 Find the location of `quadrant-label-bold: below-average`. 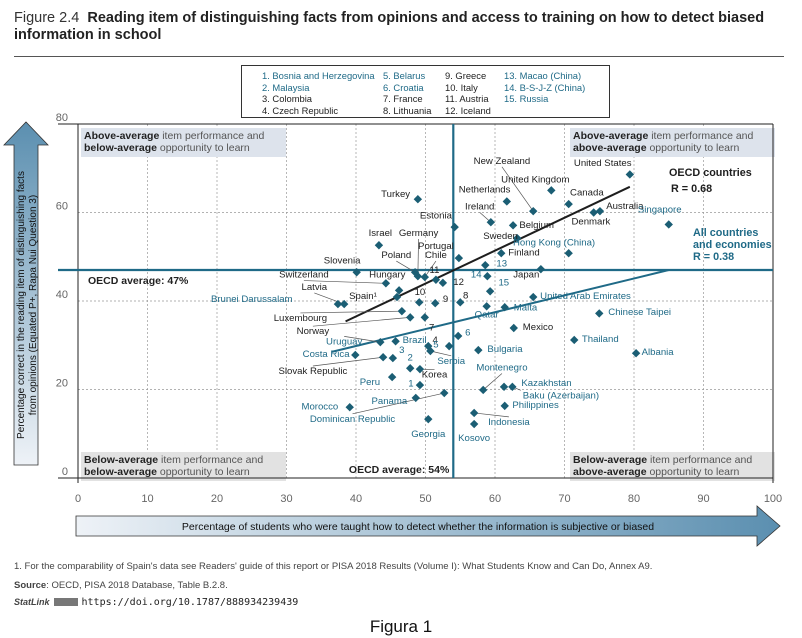

quadrant-label-bold: below-average is located at coordinates (120, 472).